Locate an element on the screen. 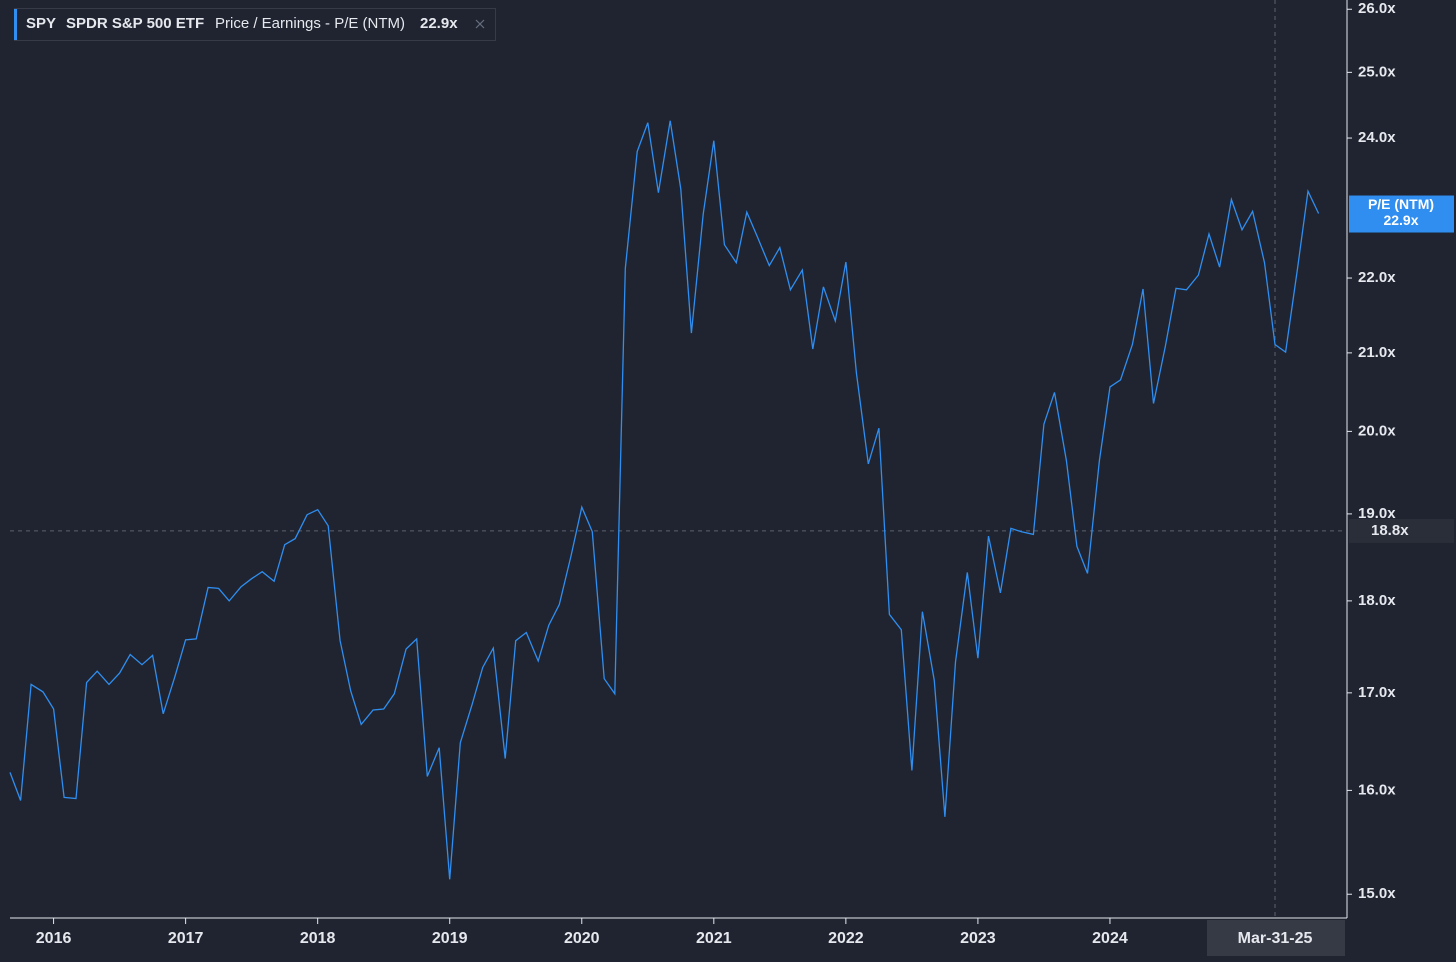 Image resolution: width=1456 pixels, height=962 pixels. y-tick-label: 18.0x is located at coordinates (1377, 600).